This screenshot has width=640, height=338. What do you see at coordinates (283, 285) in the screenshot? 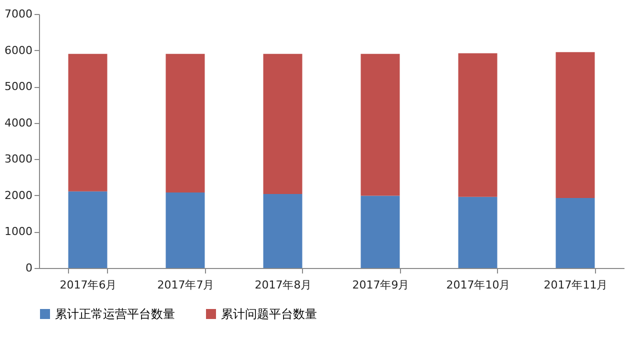
I see `x-tick-label: 2017年8月` at bounding box center [283, 285].